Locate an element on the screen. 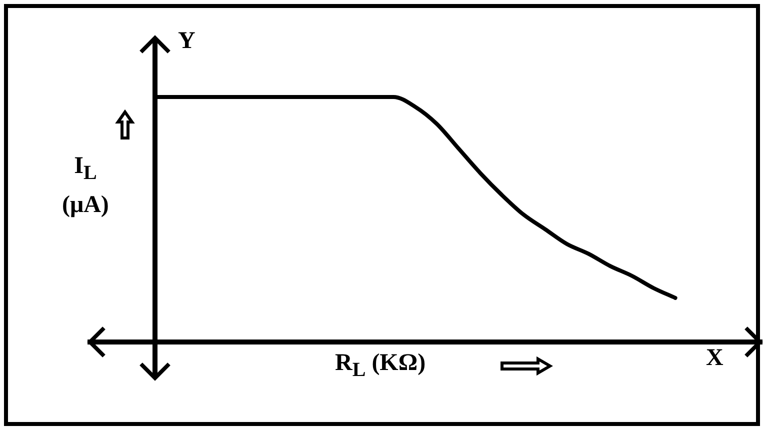  y-axis-title: I$_{L}$ (μA) is located at coordinates (85, 186).